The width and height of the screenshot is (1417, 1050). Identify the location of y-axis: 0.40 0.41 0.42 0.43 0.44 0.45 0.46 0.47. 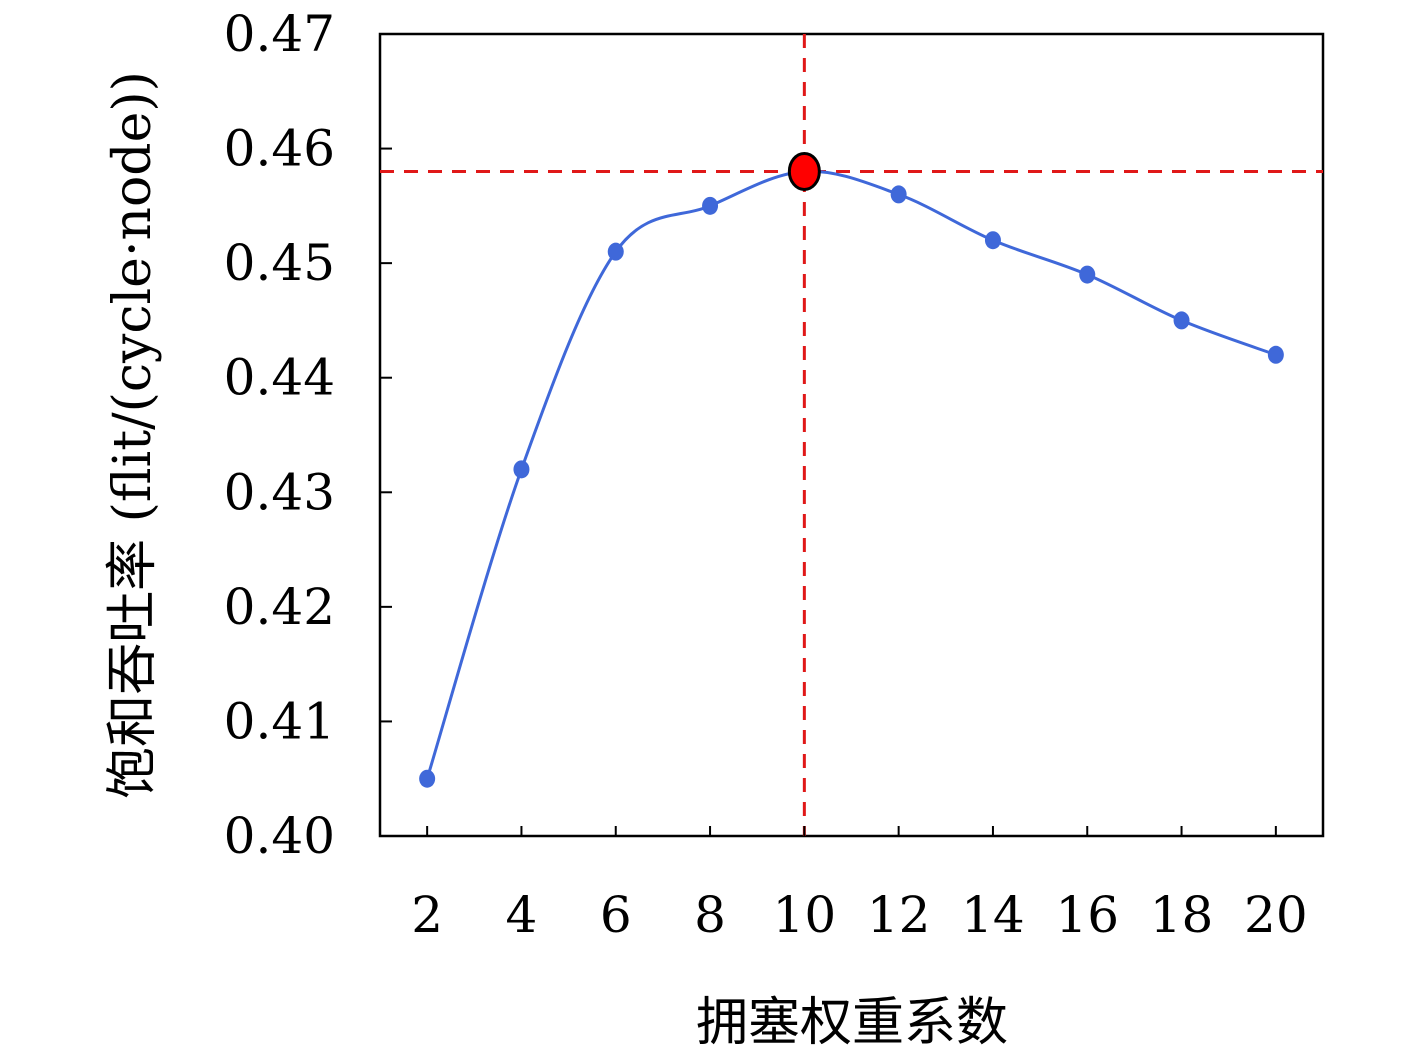
(308, 435).